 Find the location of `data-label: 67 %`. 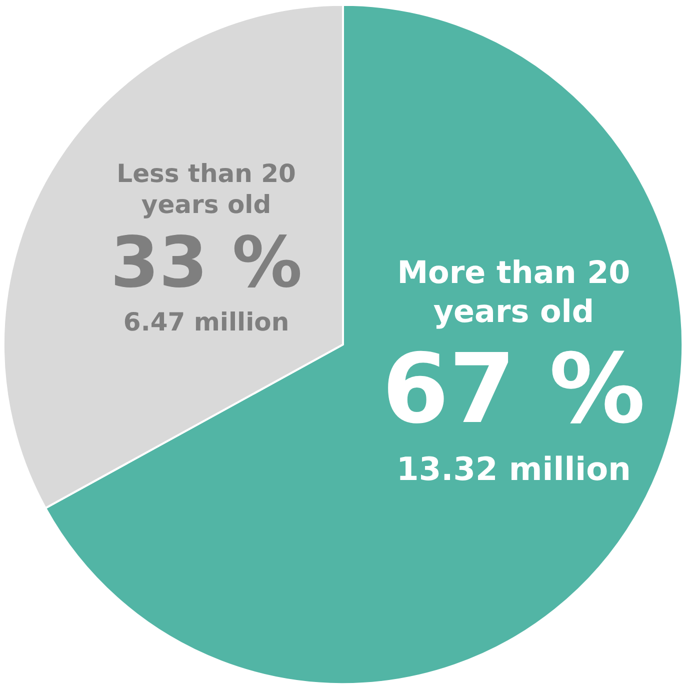

data-label: 67 % is located at coordinates (514, 388).